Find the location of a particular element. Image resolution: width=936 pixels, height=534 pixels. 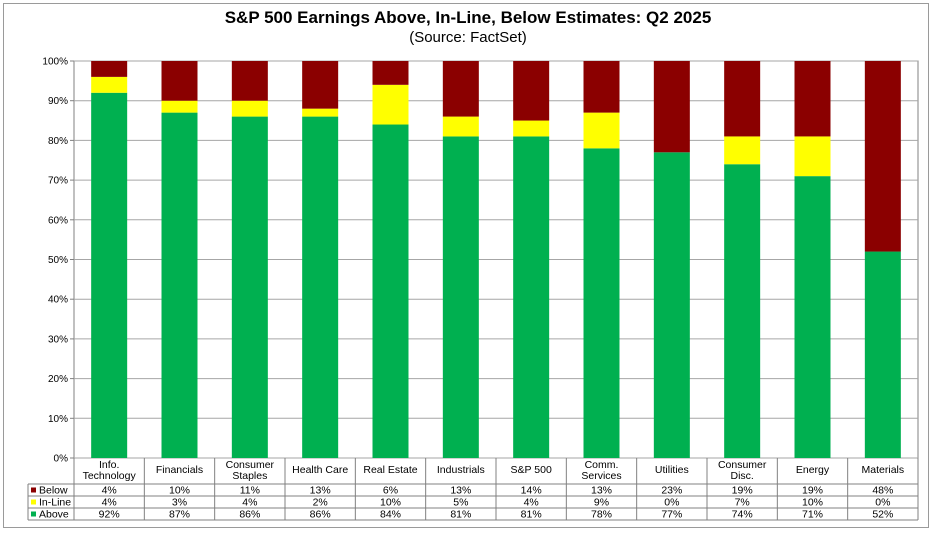

table-cell: 14% is located at coordinates (531, 491).